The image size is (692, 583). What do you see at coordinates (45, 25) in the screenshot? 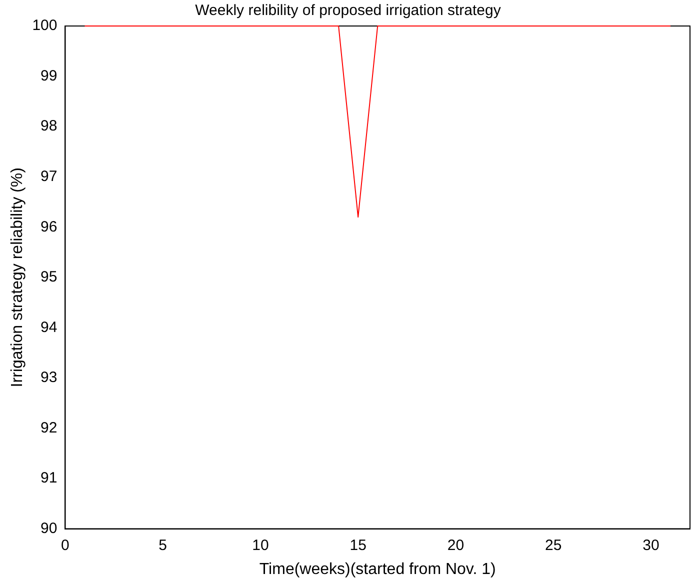
I see `y-tick-label: 100` at bounding box center [45, 25].